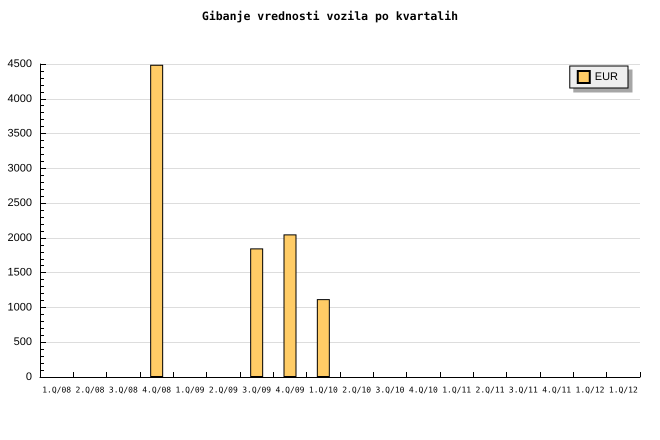  What do you see at coordinates (23, 342) in the screenshot?
I see `y-tick-label: 500` at bounding box center [23, 342].